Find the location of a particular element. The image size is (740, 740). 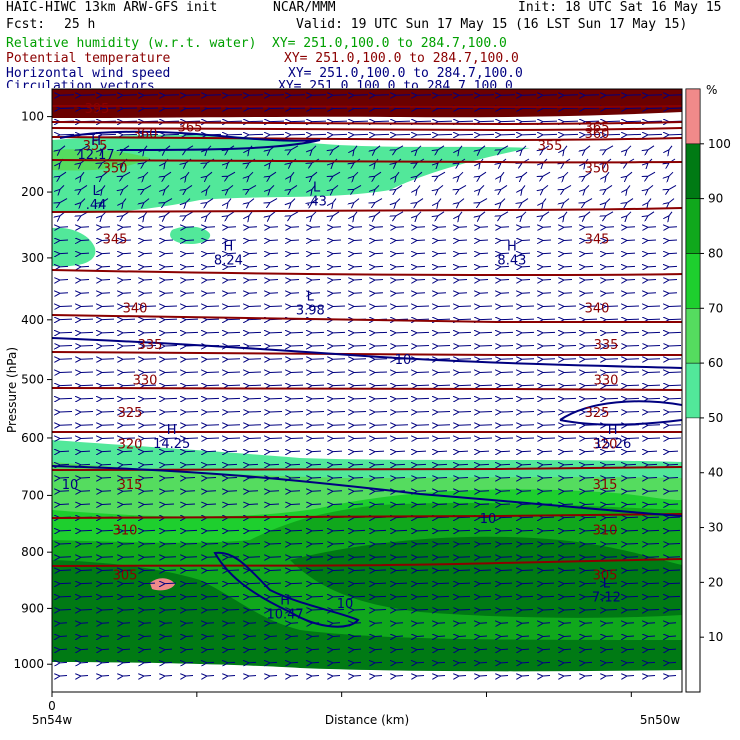

extremum-value: 7.12 is located at coordinates (606, 598).